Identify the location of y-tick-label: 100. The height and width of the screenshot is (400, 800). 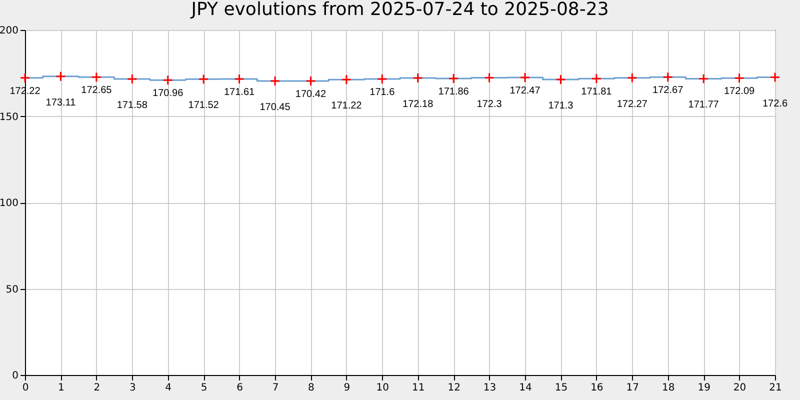
(9, 203).